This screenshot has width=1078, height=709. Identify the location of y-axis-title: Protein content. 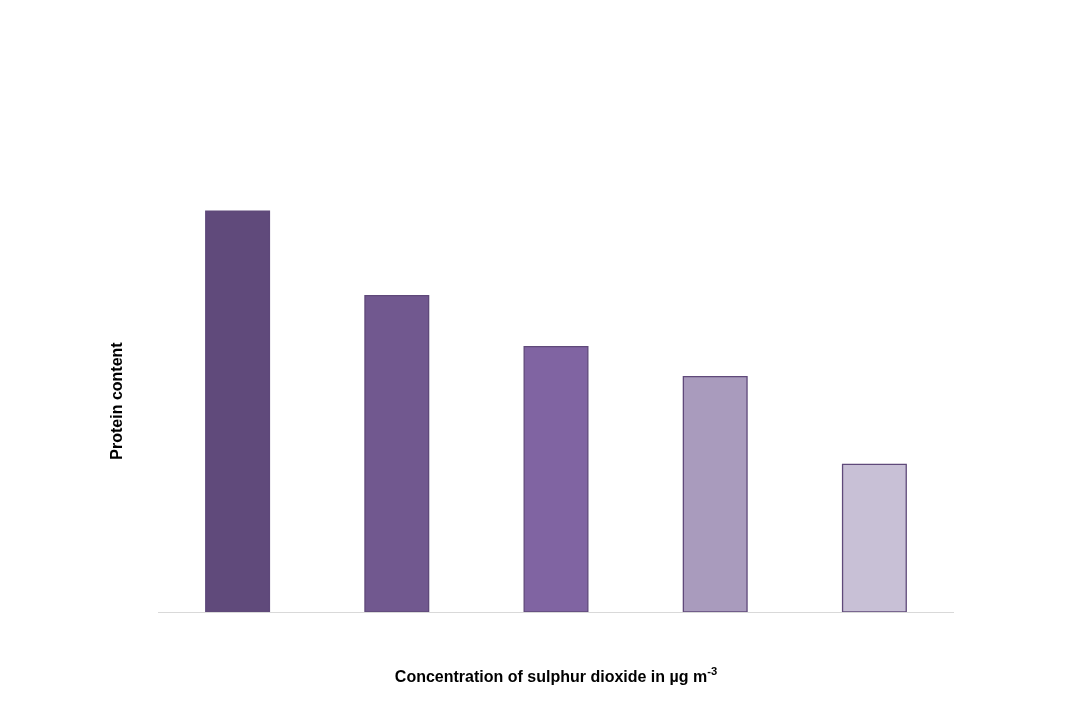
(116, 400).